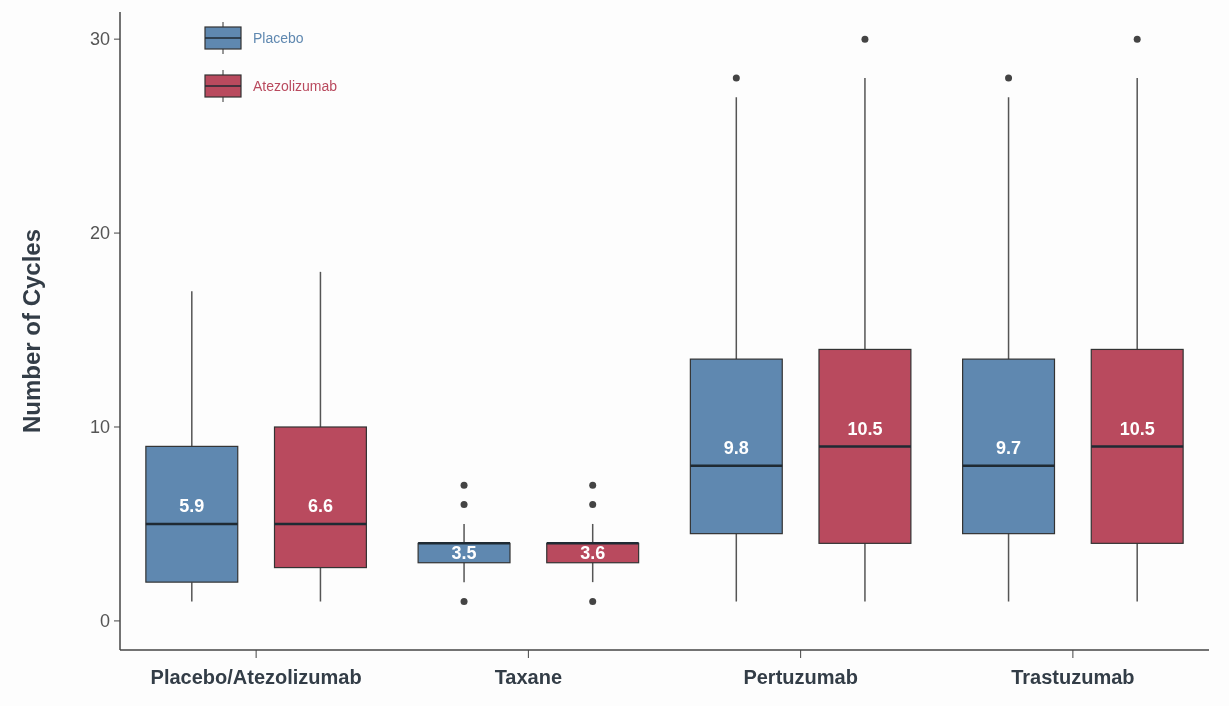 The image size is (1229, 706). I want to click on x-tick-label: Taxane, so click(528, 677).